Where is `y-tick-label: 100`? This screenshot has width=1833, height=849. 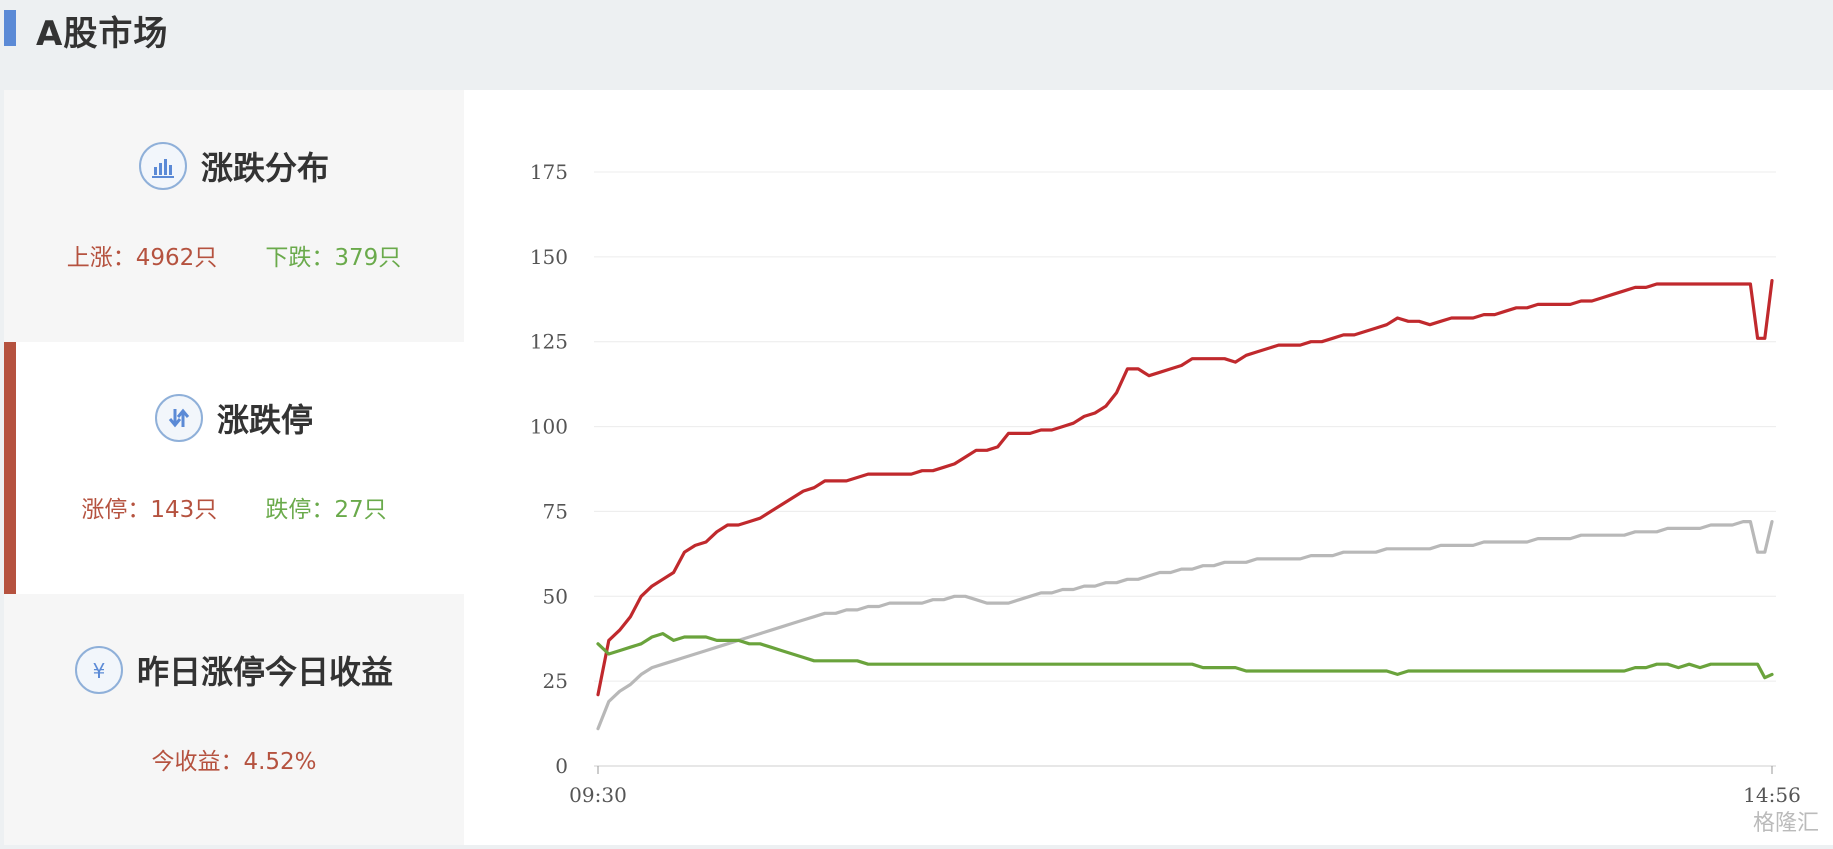
y-tick-label: 100 is located at coordinates (549, 427).